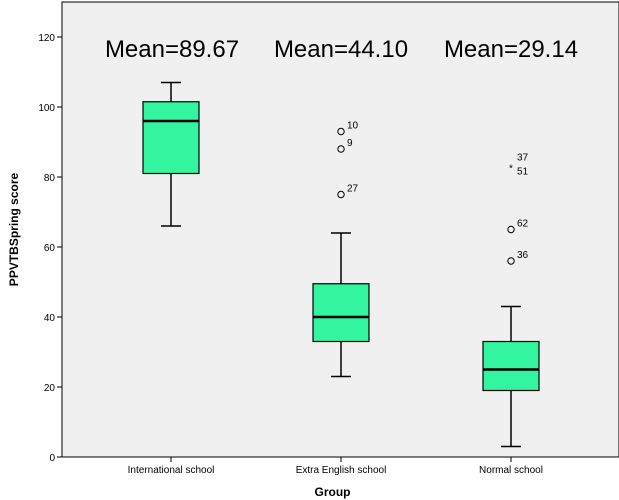 The width and height of the screenshot is (619, 500). I want to click on mean-annotation: Mean=89.67, so click(172, 49).